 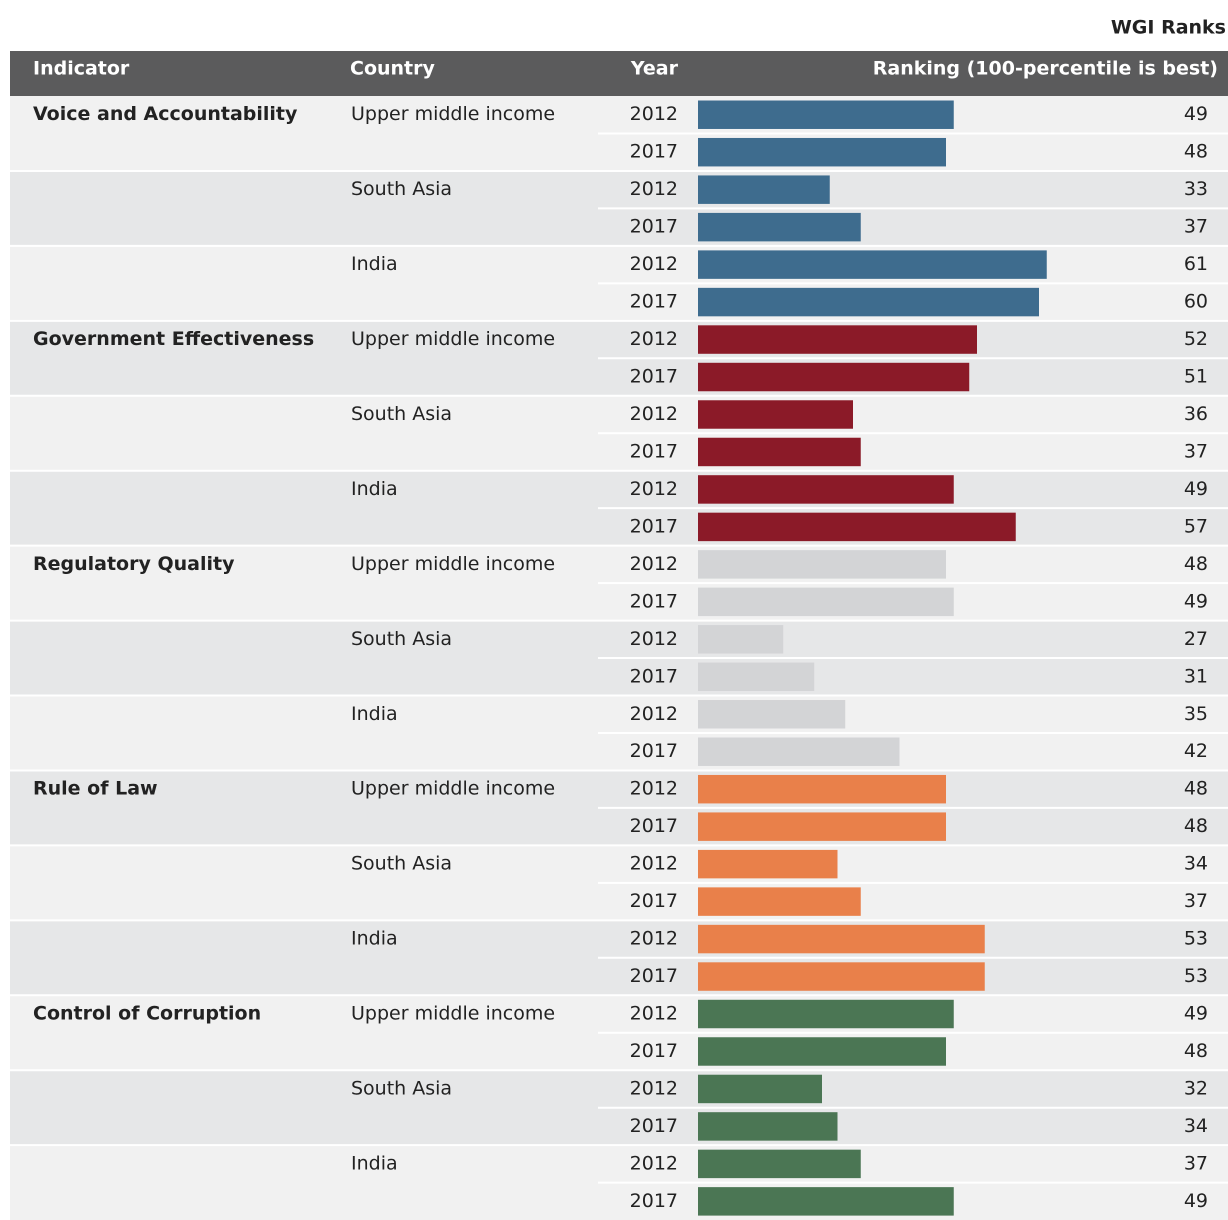 What do you see at coordinates (1196, 1088) in the screenshot?
I see `value-label: 32` at bounding box center [1196, 1088].